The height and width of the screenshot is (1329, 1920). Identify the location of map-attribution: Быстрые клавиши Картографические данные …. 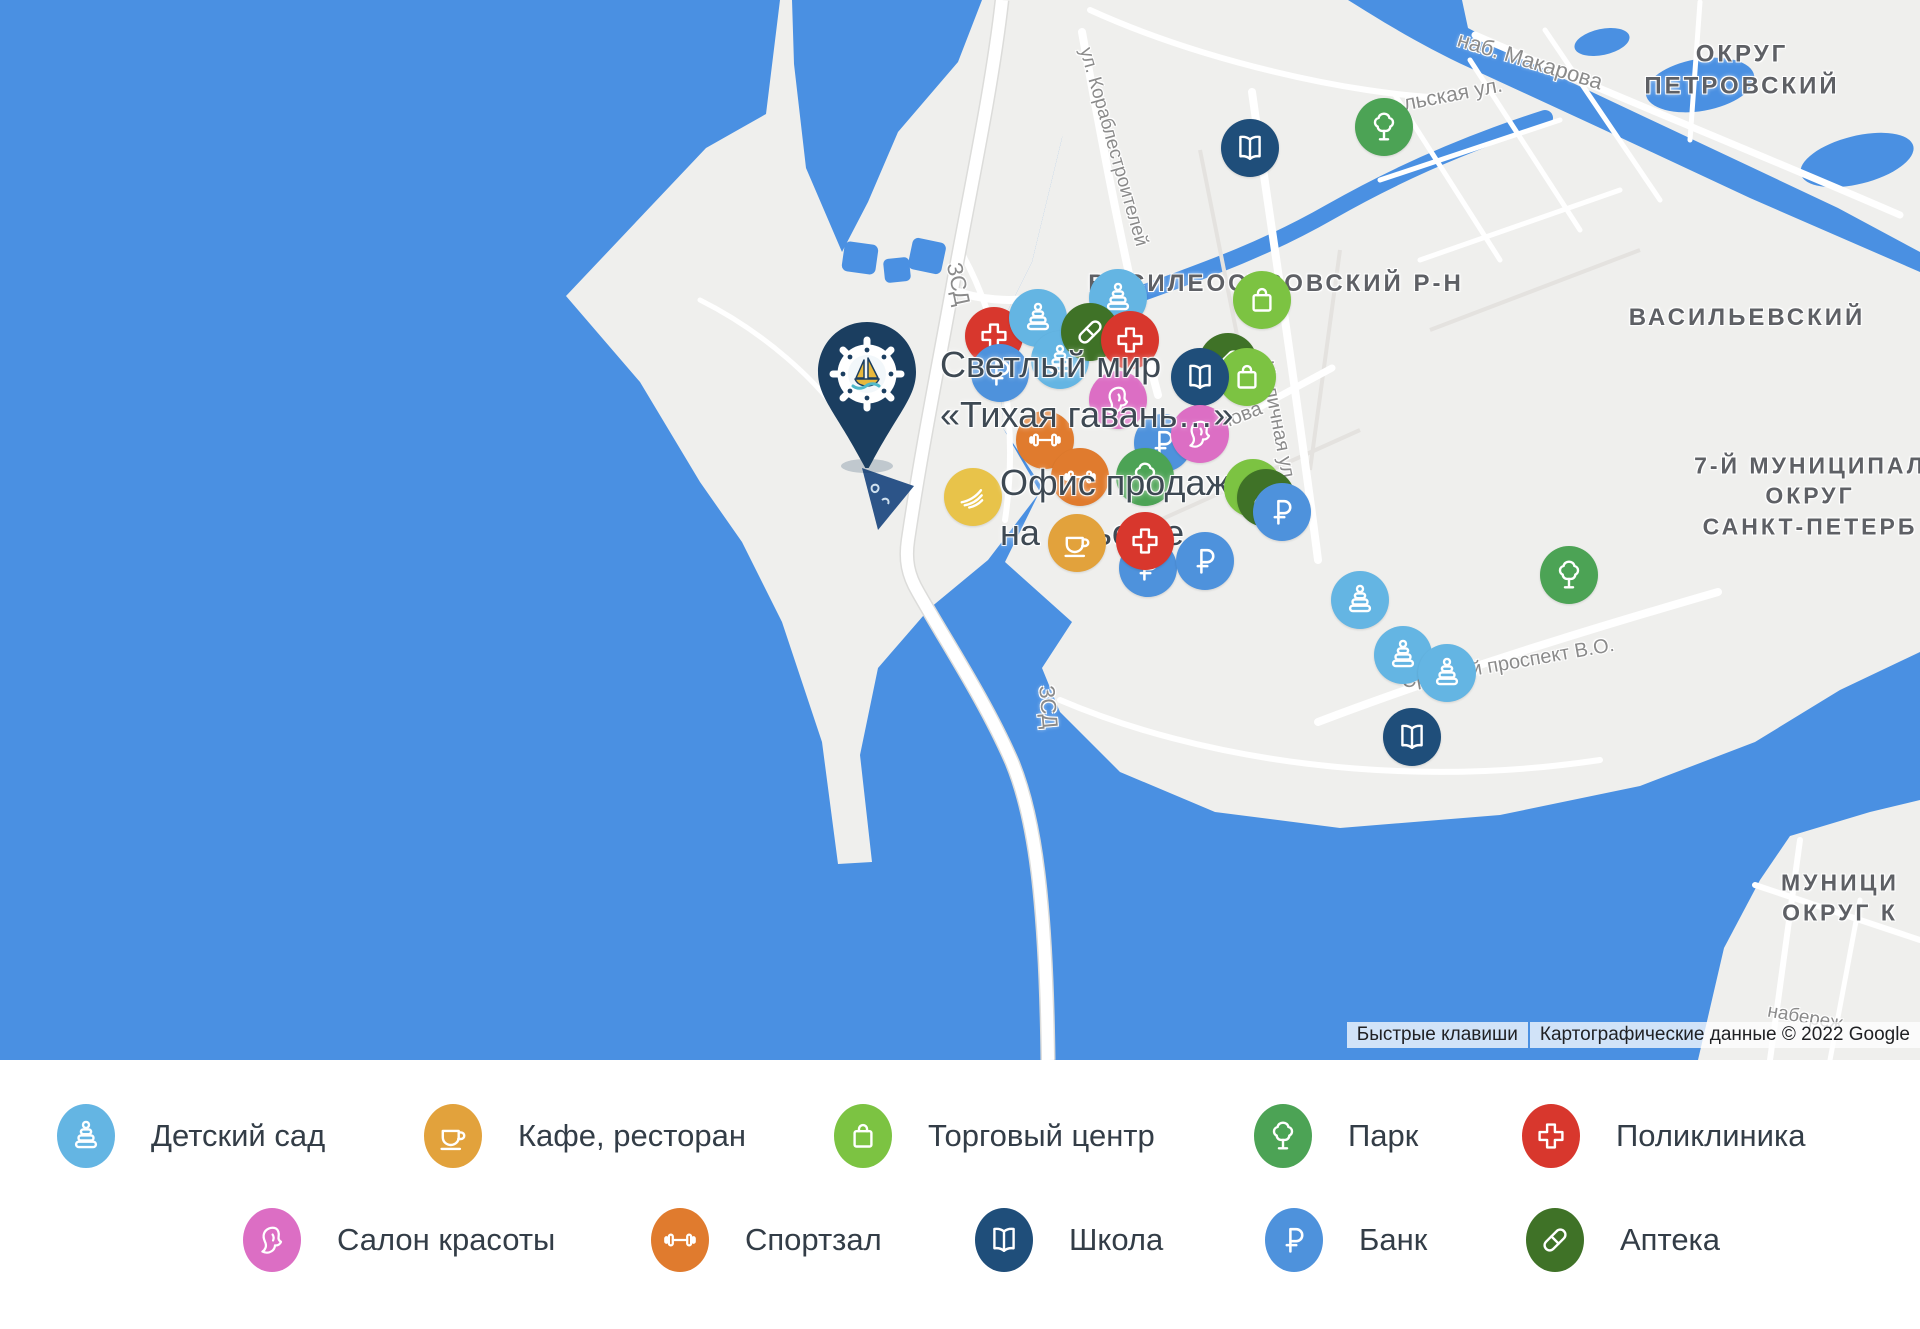
(1633, 1035).